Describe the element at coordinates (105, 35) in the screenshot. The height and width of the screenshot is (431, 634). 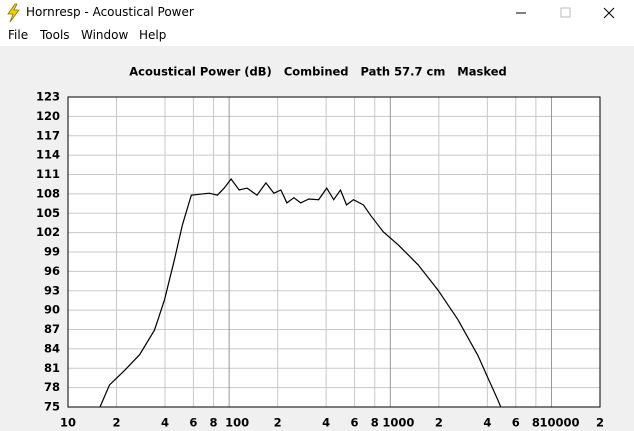
I see `menu-item: Window` at that location.